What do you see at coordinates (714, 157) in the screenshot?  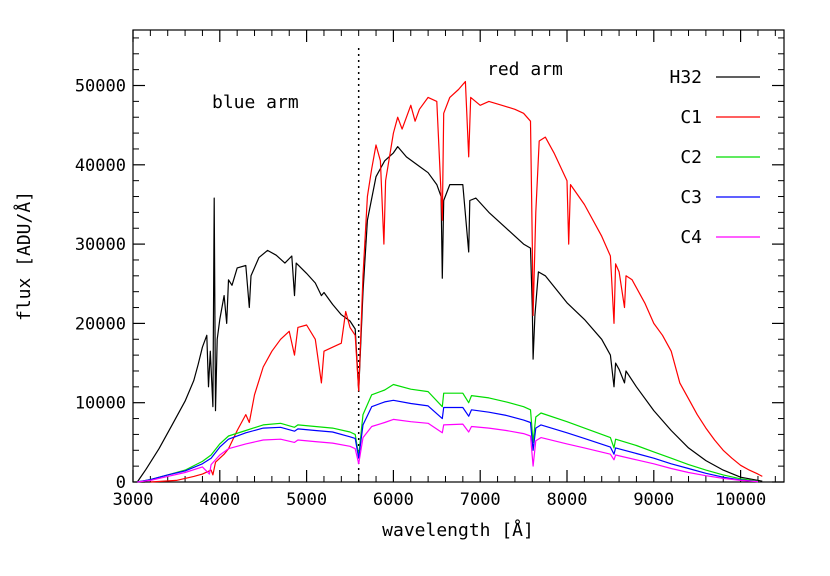 I see `legend: H32 C1 C2 C3 C4` at bounding box center [714, 157].